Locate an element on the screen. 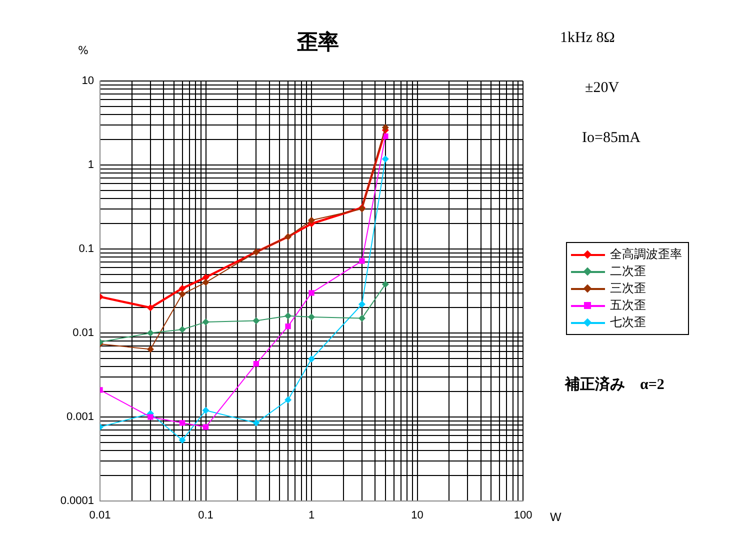  x-tick-label: 100 is located at coordinates (523, 516).